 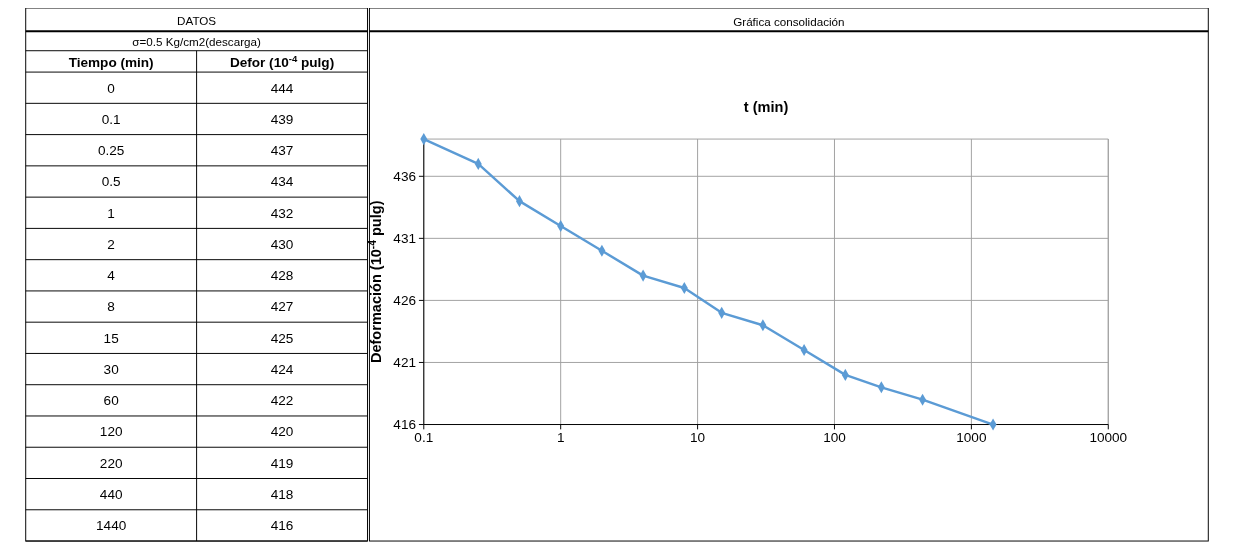 I want to click on category-label: 1440, so click(x=111, y=526).